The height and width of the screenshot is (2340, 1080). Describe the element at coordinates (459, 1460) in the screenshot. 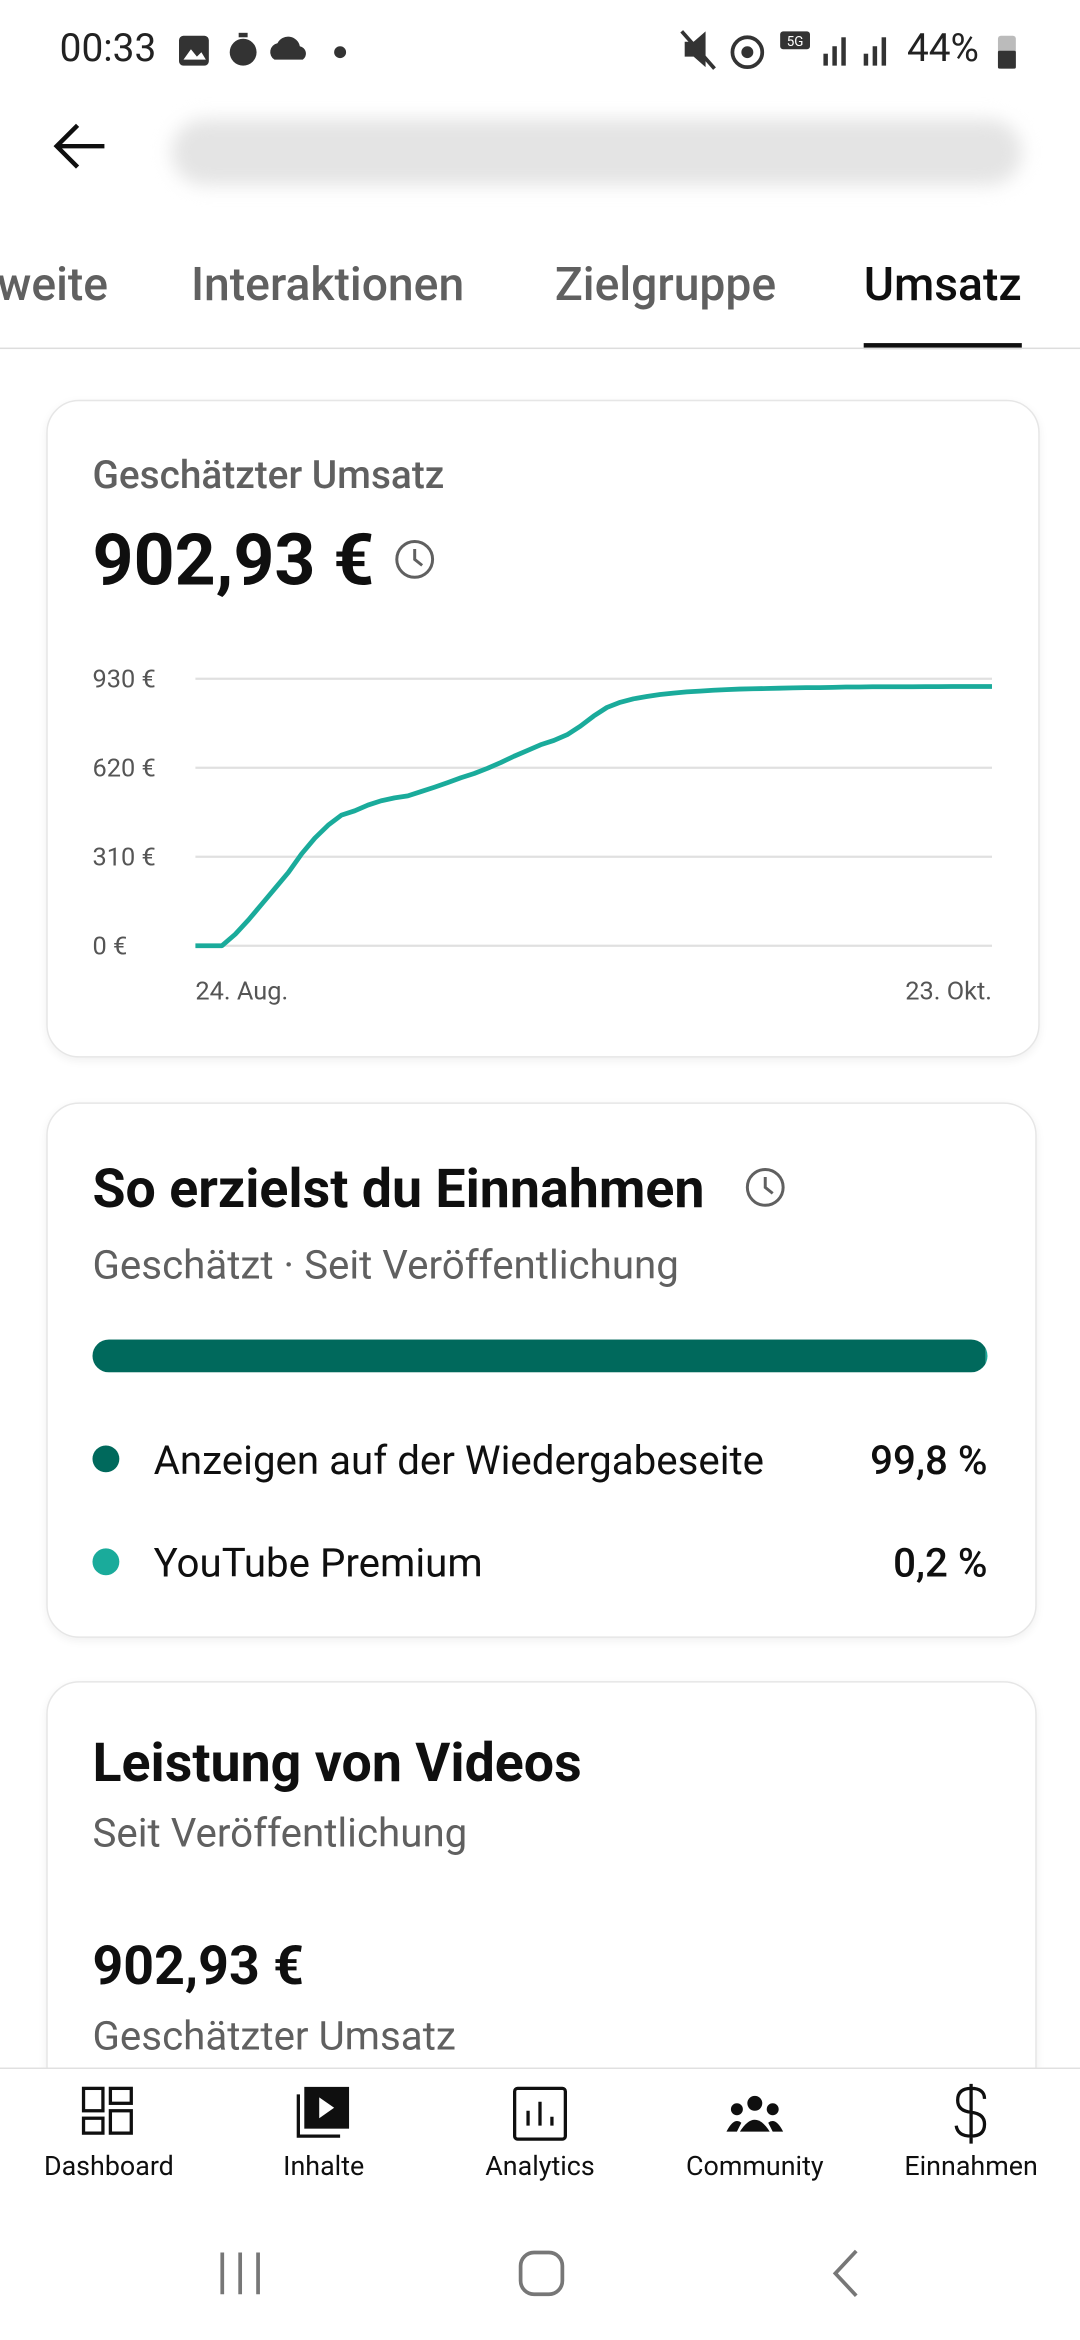

I see `source-name: Anzeigen auf der Wiedergabeseite` at that location.